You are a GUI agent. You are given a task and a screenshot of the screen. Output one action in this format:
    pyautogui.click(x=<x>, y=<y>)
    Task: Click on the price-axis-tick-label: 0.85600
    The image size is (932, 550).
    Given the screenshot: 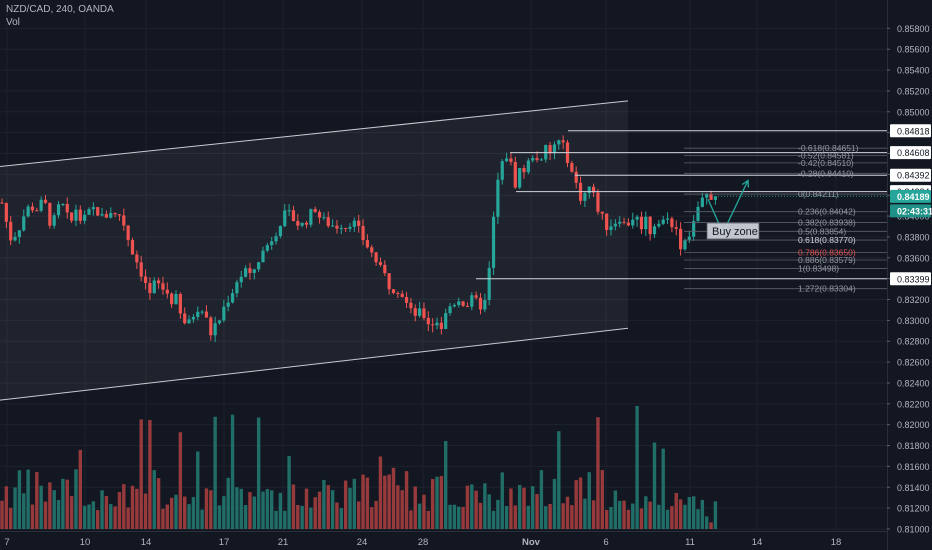 What is the action you would take?
    pyautogui.click(x=913, y=50)
    